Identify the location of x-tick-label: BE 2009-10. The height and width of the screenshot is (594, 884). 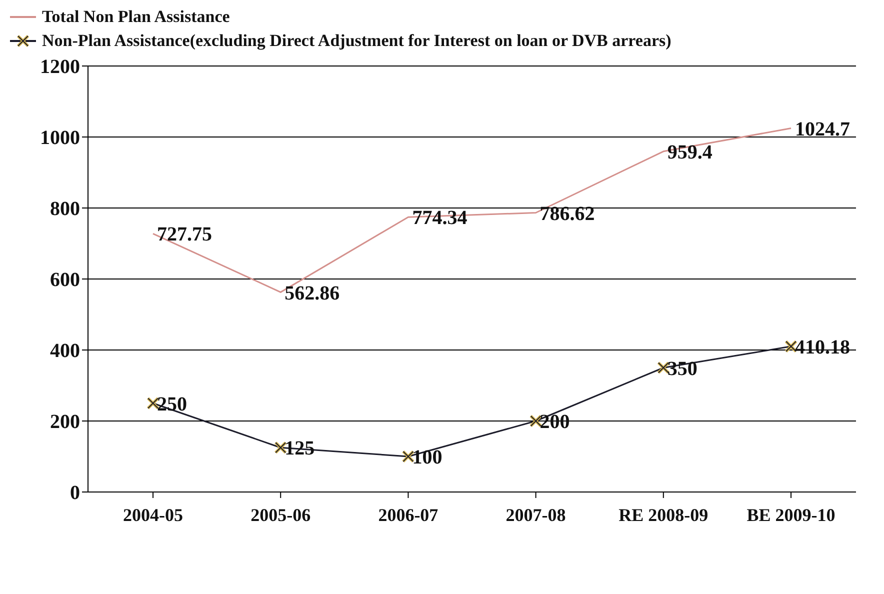
(791, 514).